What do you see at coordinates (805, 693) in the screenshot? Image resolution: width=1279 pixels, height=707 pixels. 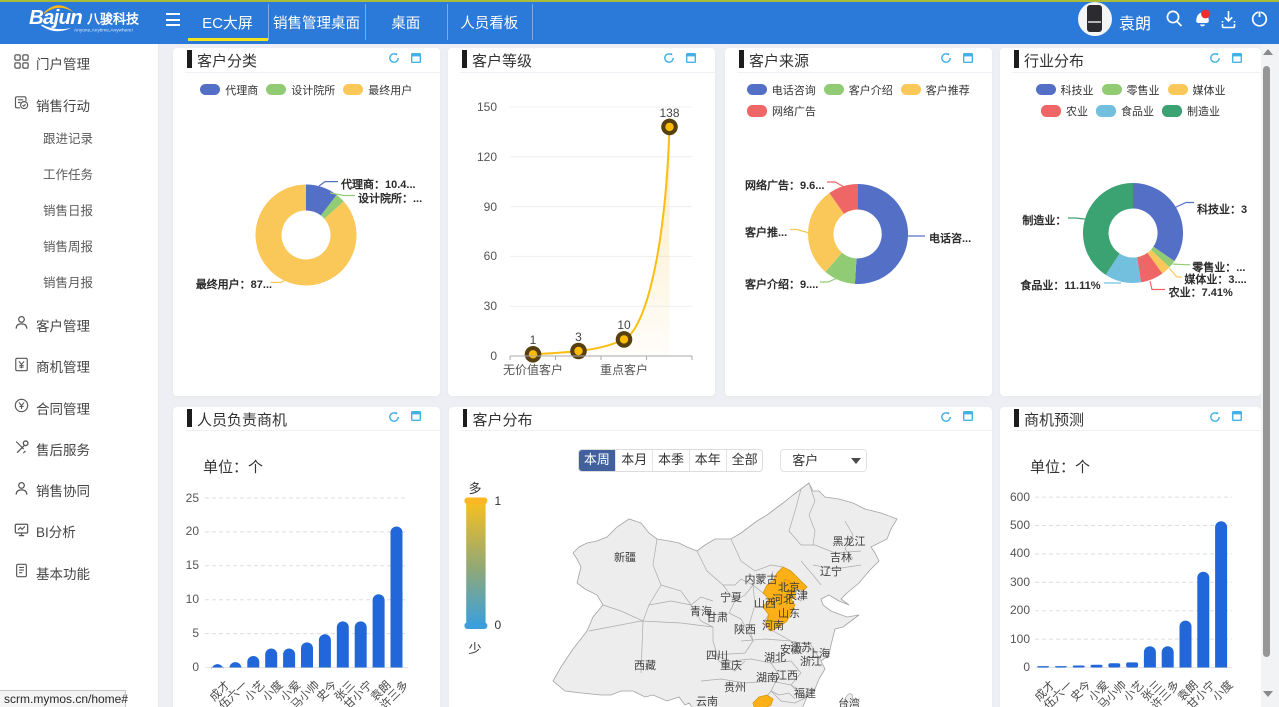 I see `svg-text: 福建` at bounding box center [805, 693].